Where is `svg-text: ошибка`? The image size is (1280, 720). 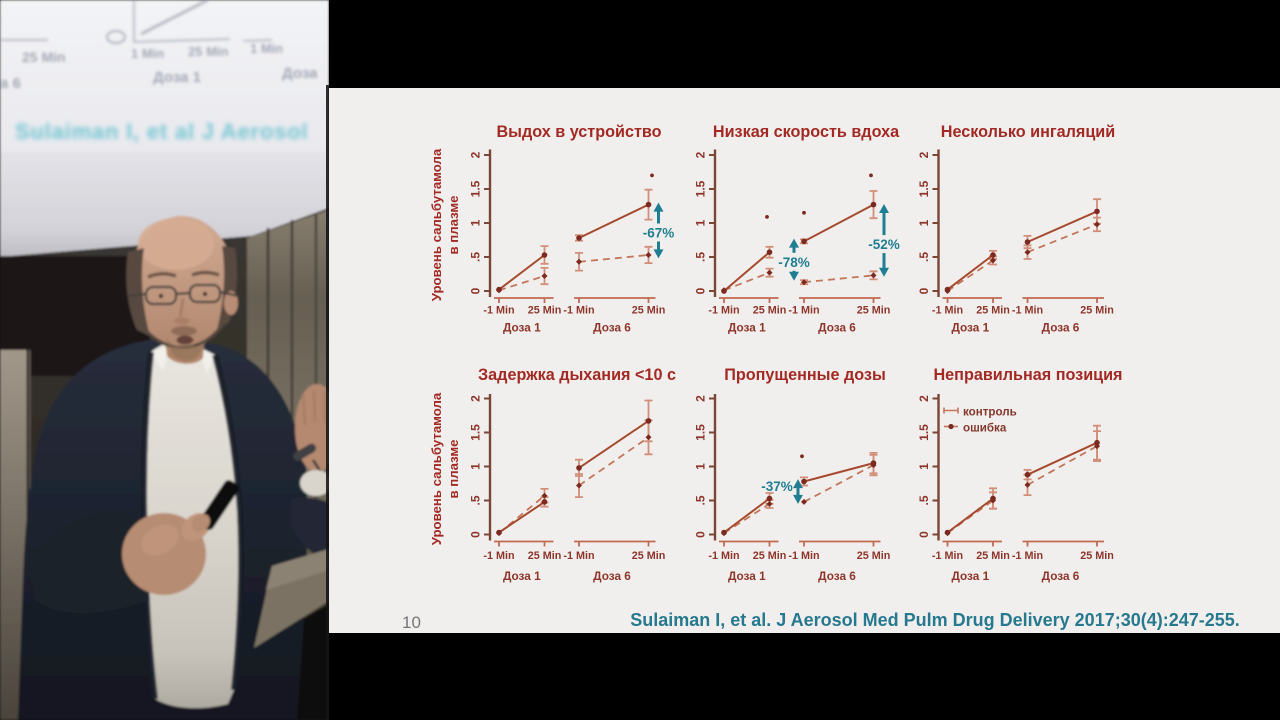 svg-text: ошибка is located at coordinates (985, 428).